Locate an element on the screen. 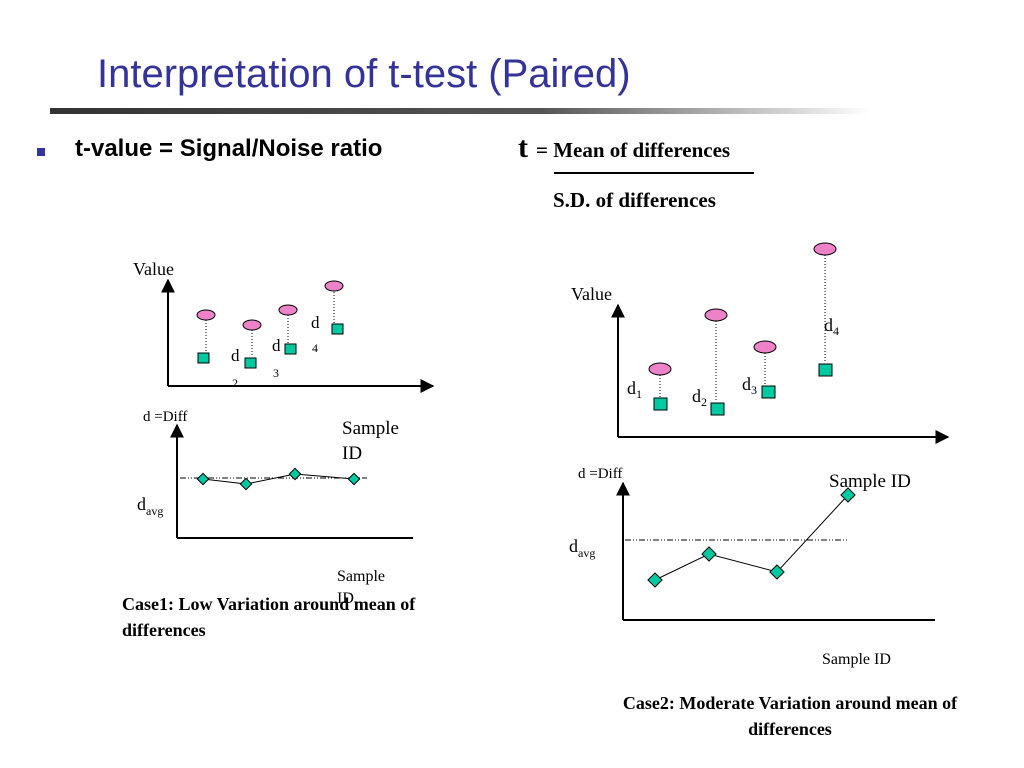 The width and height of the screenshot is (1024, 768). case2-sample-id-lower: Sample ID is located at coordinates (856, 659).